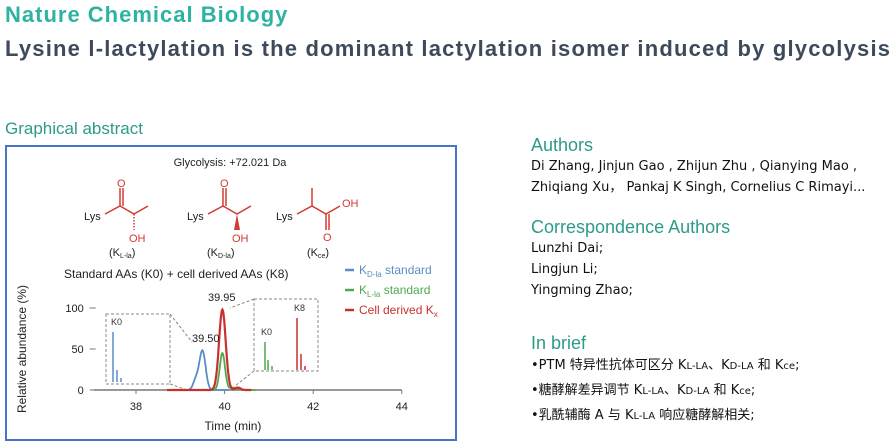 The height and width of the screenshot is (443, 893). What do you see at coordinates (221, 253) in the screenshot?
I see `structure-label-kd-la: (KD-la)` at bounding box center [221, 253].